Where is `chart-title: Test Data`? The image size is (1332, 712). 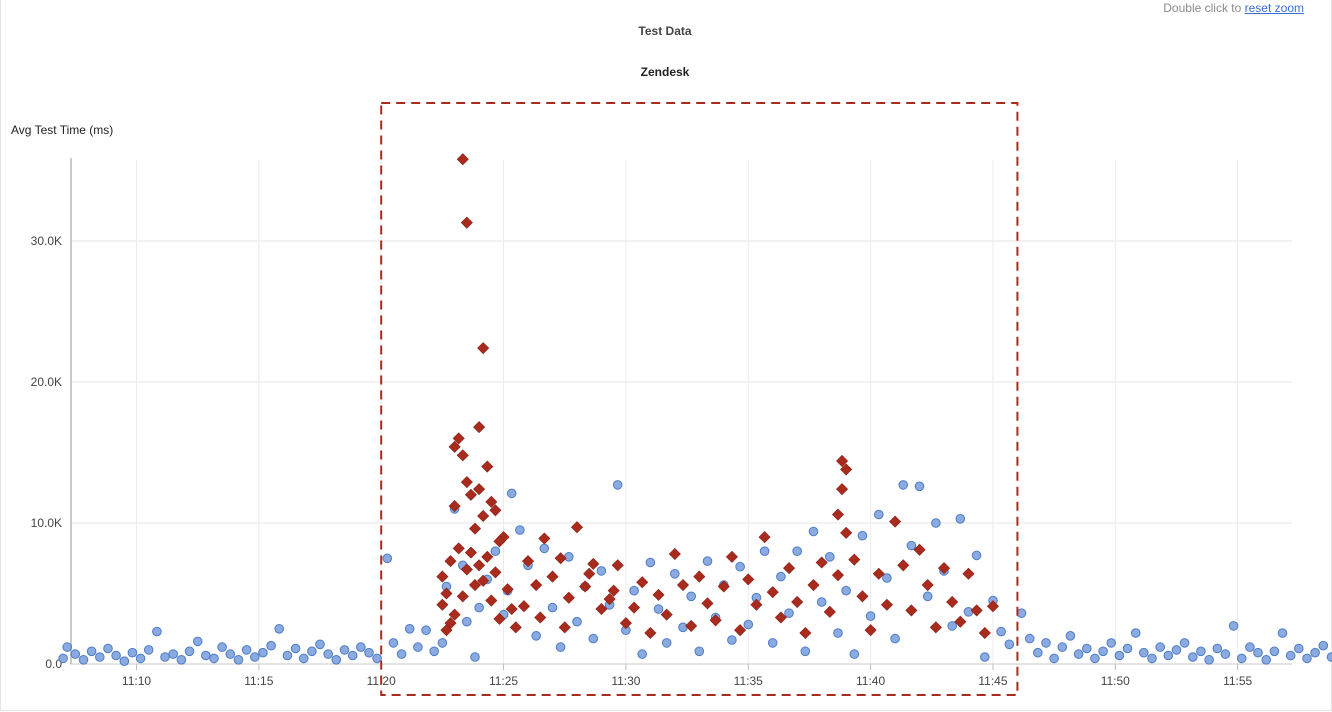
chart-title: Test Data is located at coordinates (665, 31).